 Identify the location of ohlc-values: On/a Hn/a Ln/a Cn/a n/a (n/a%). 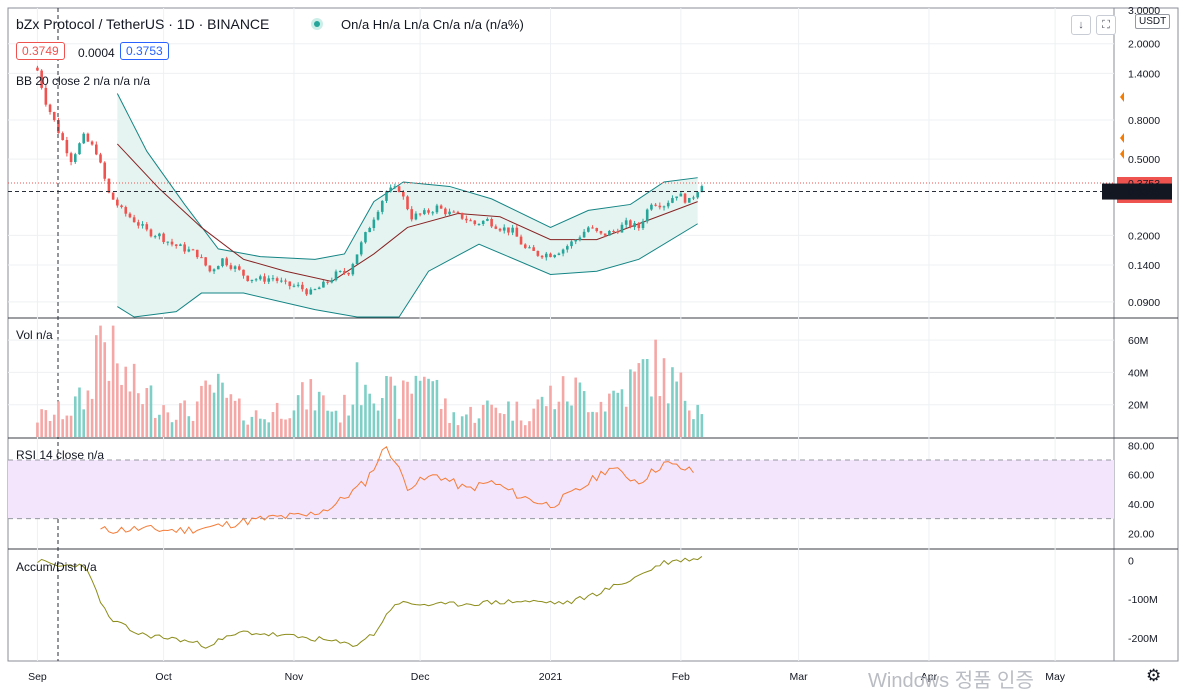
(432, 24).